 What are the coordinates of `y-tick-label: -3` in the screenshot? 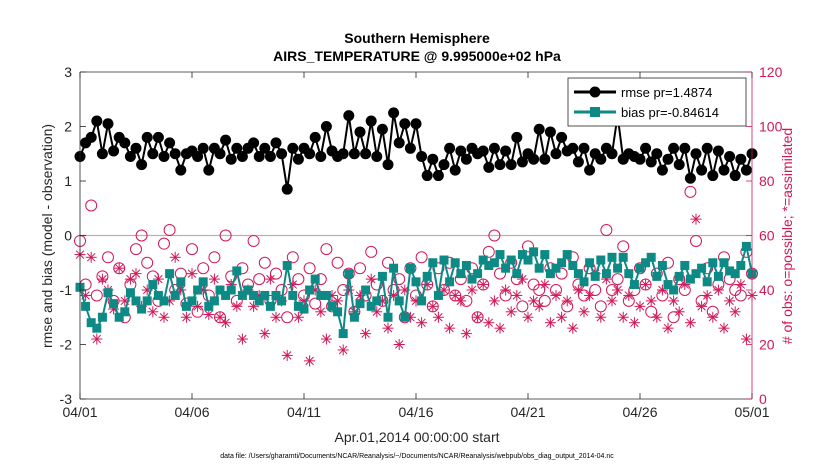 It's located at (66, 399).